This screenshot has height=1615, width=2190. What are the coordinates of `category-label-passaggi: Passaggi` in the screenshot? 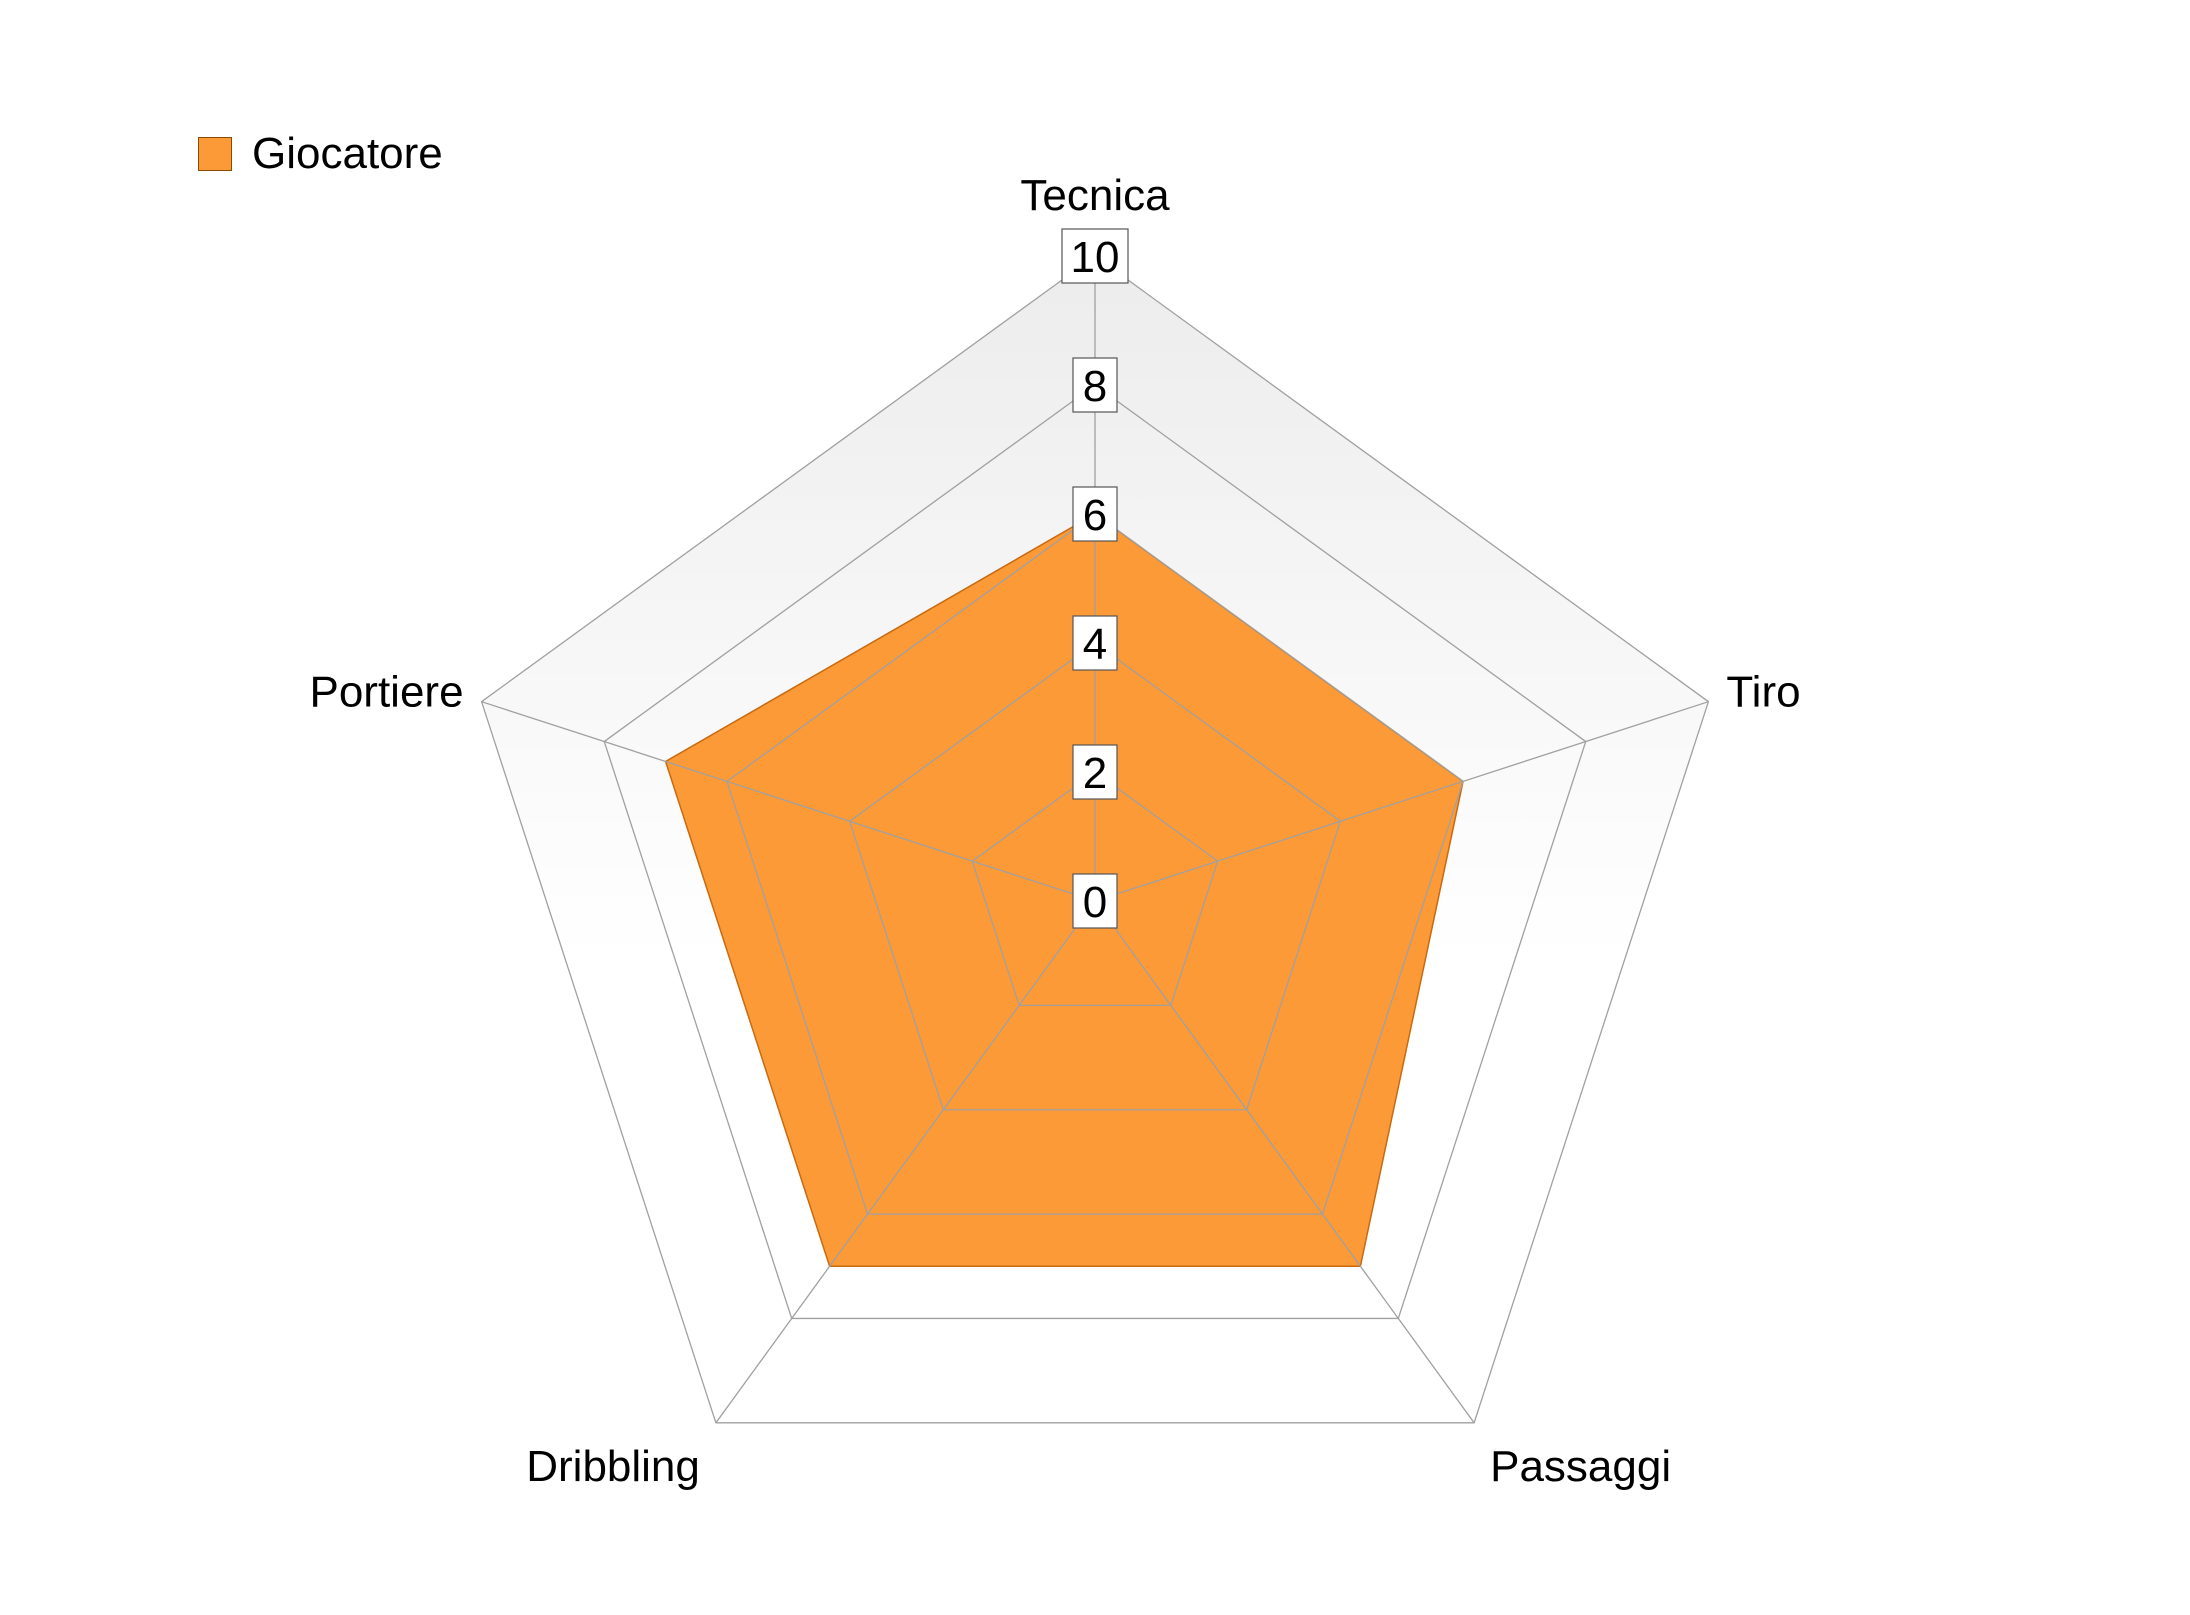 It's located at (1580, 1466).